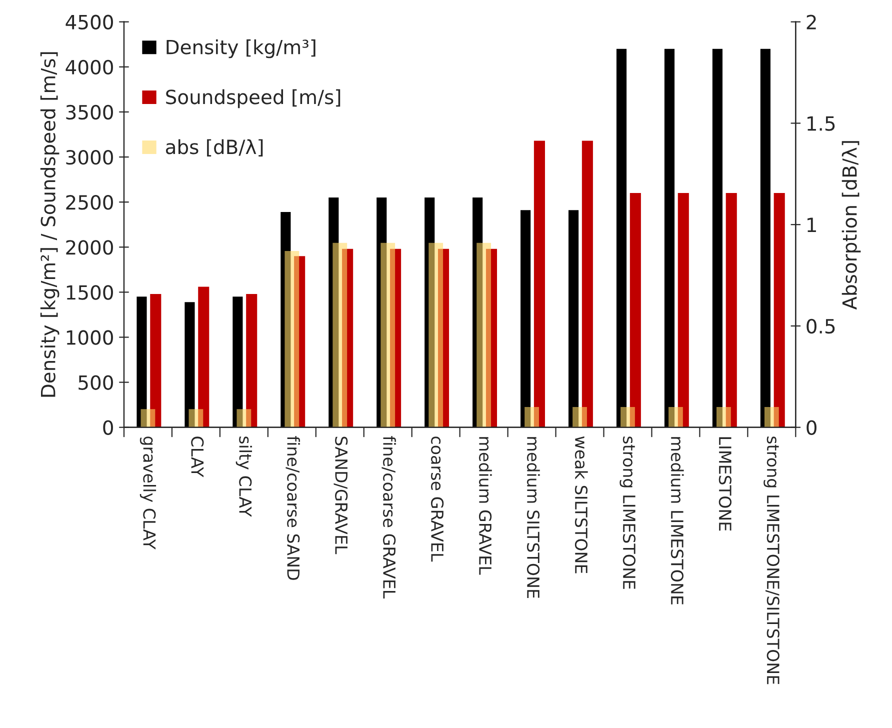  What do you see at coordinates (581, 505) in the screenshot?
I see `x-tick-label: weak SILTSTONE` at bounding box center [581, 505].